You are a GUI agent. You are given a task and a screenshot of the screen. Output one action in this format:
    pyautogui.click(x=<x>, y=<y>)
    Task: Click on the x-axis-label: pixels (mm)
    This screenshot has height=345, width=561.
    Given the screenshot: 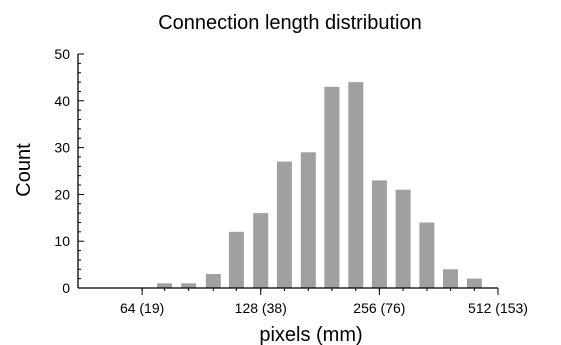 What is the action you would take?
    pyautogui.click(x=310, y=334)
    